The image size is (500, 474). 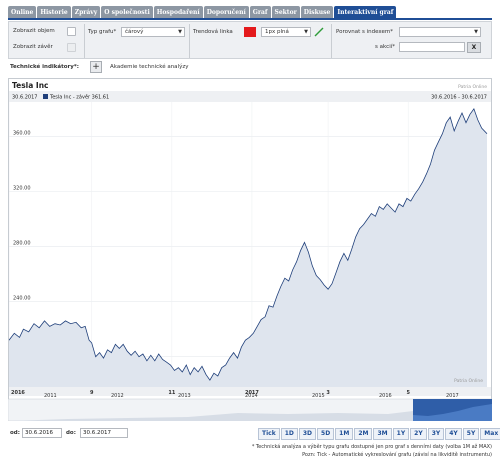 I want to click on compare-stock-label: s akcií*, so click(x=385, y=47).